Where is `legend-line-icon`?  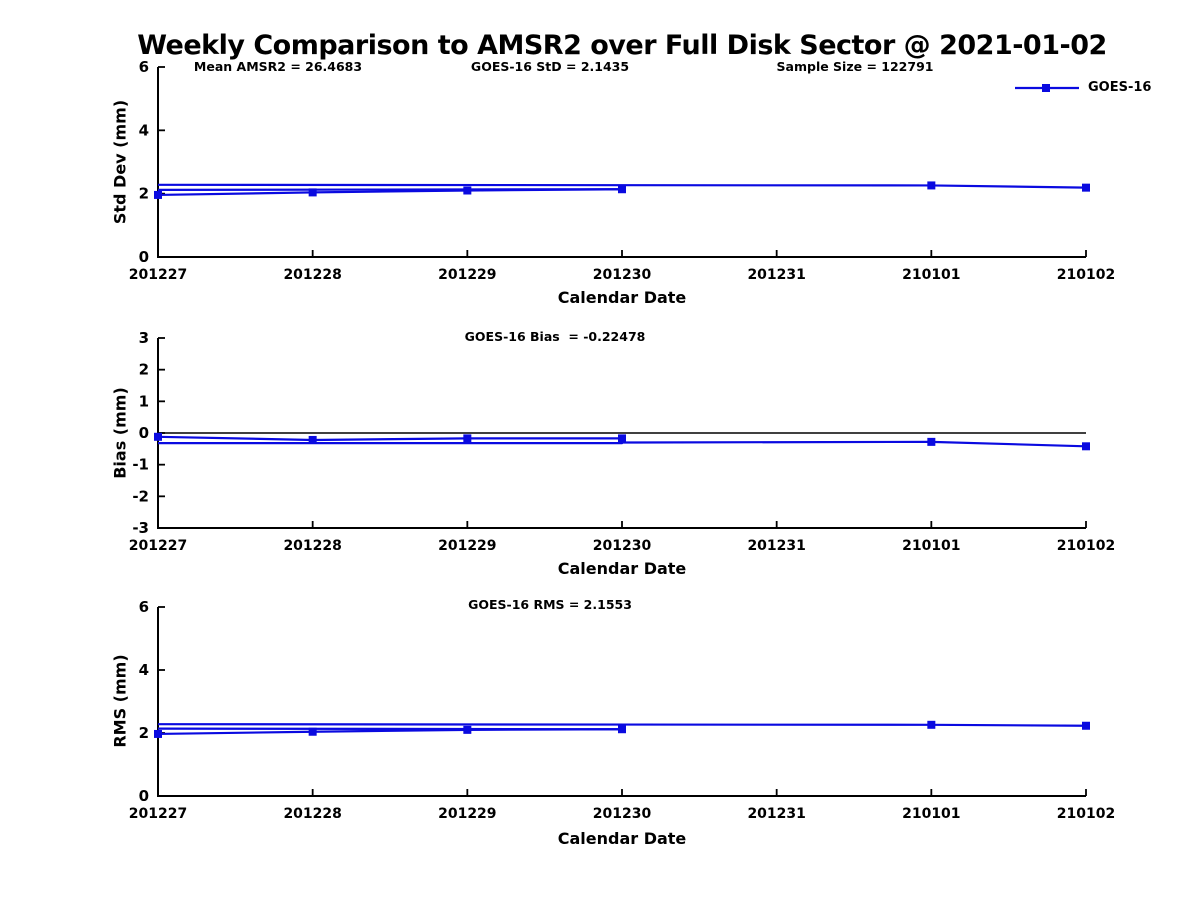
legend-line-icon is located at coordinates (1047, 87).